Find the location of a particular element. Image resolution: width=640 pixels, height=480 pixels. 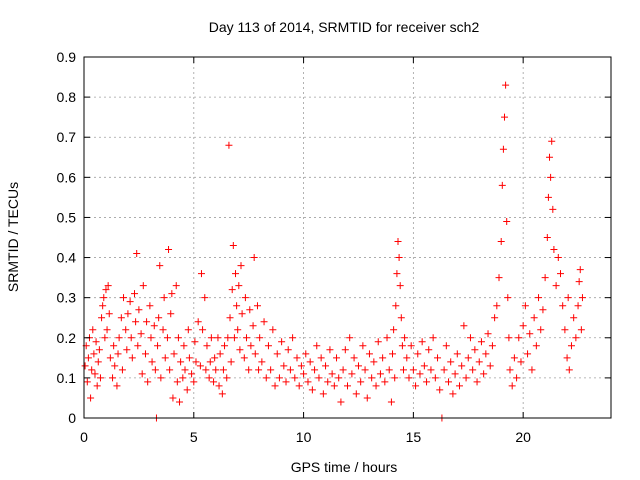

y-tick-label: 0.2 is located at coordinates (67, 338).